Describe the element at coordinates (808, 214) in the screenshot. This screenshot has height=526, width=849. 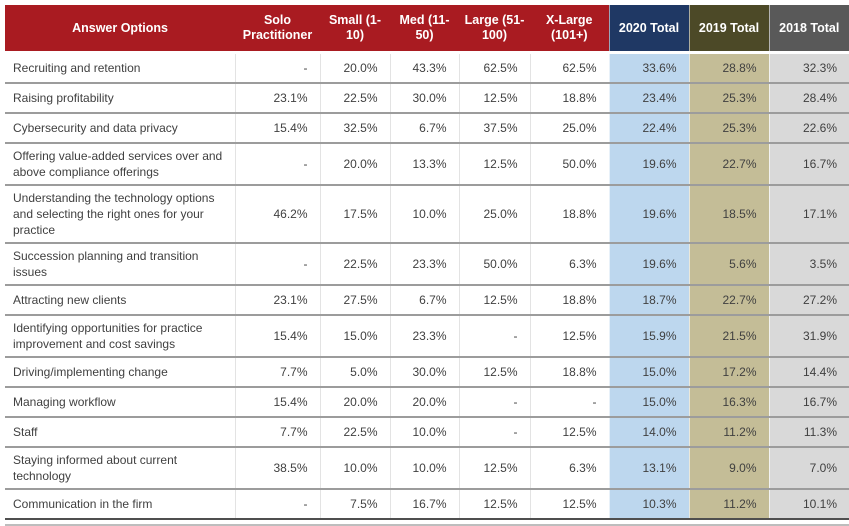
I see `value-cell-2018-total: 17.1%` at that location.